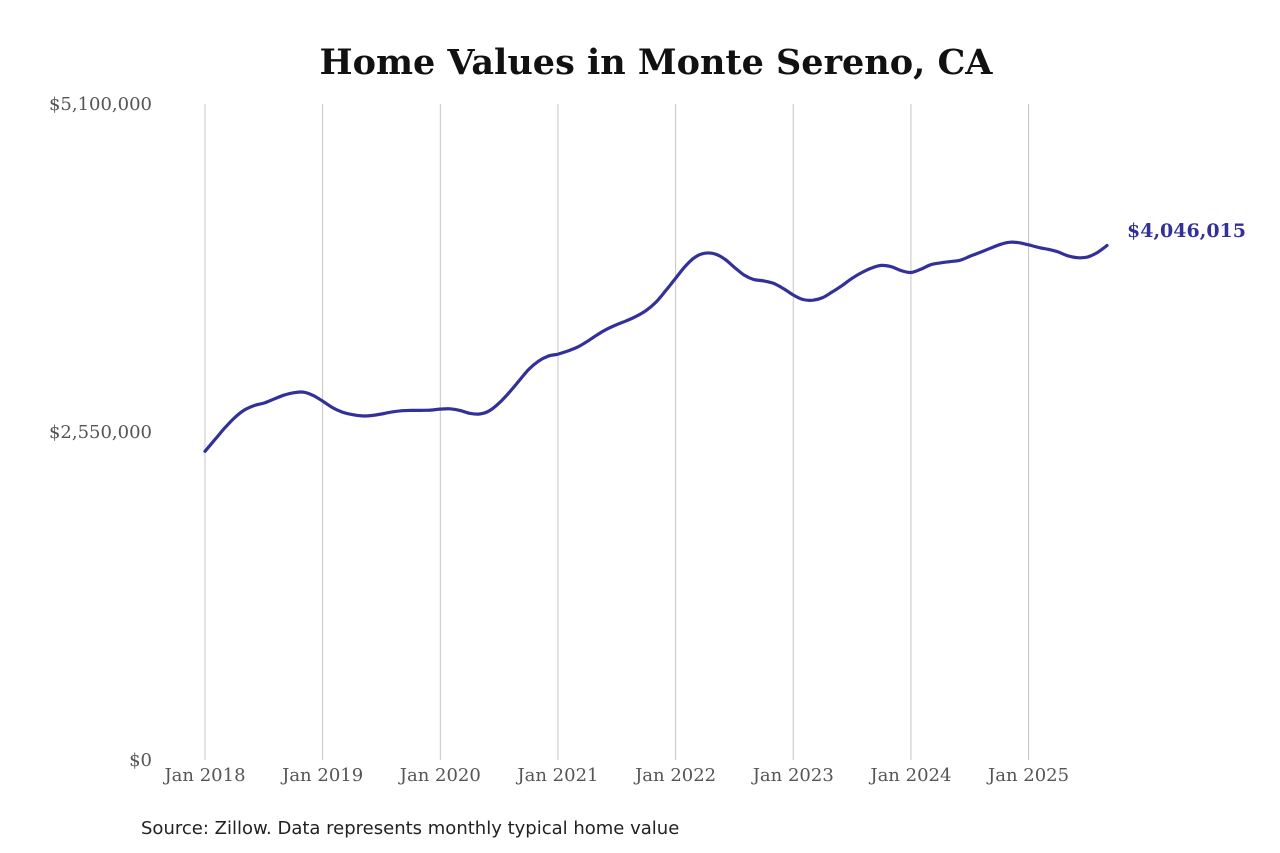 This screenshot has width=1280, height=853. I want to click on chart-title: Home Values in Monte Sereno, CA, so click(657, 62).